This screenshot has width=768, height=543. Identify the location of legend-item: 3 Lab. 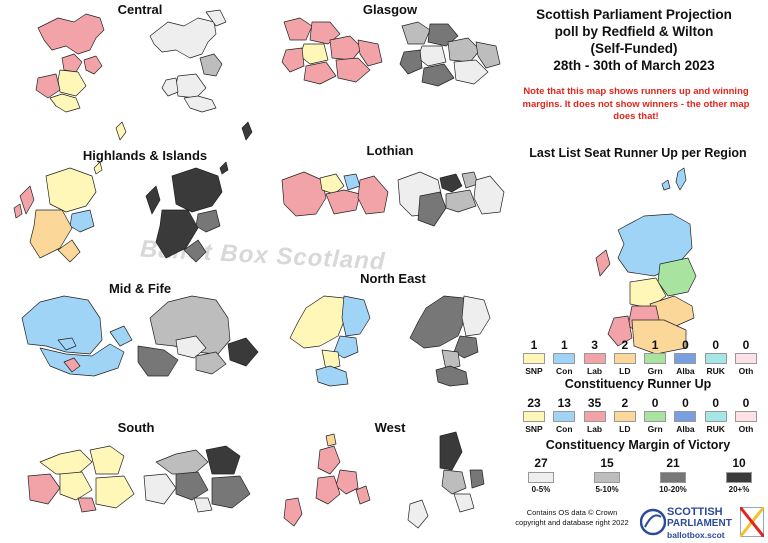
(595, 357).